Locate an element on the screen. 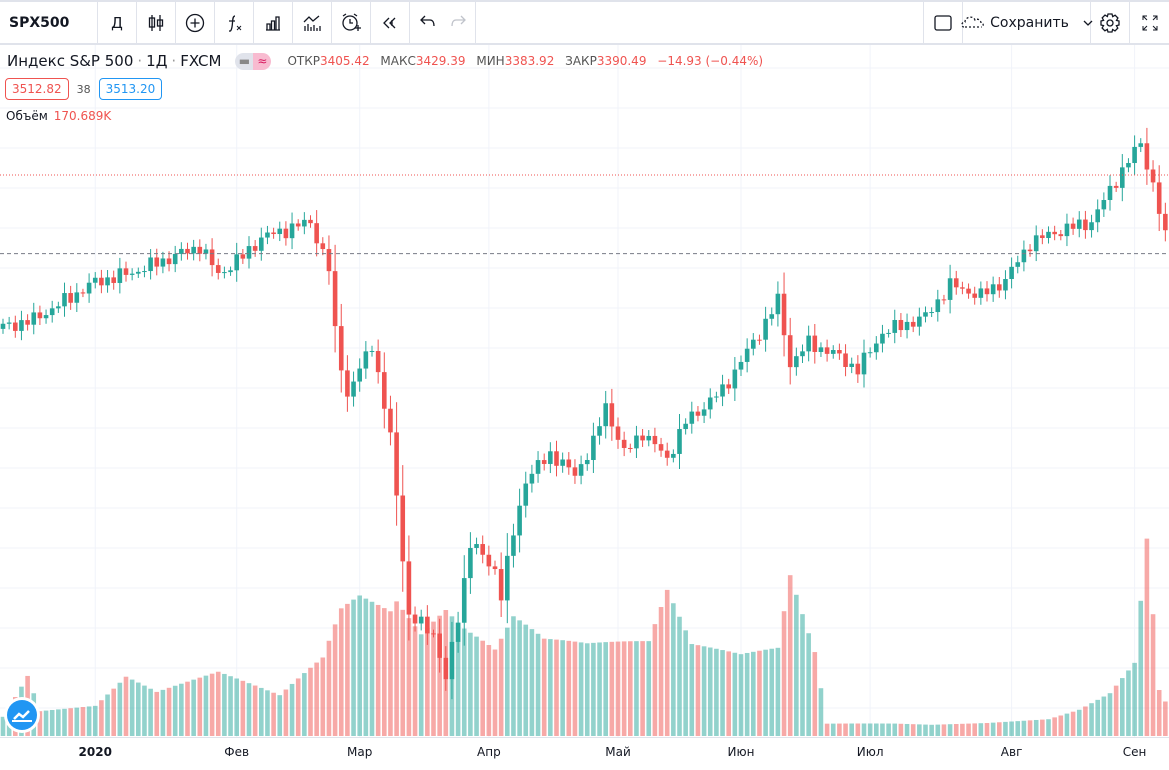 The width and height of the screenshot is (1169, 770). layout-icon is located at coordinates (943, 22).